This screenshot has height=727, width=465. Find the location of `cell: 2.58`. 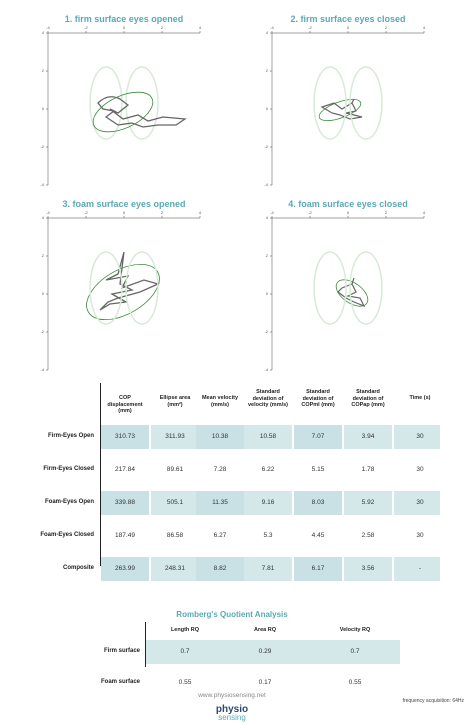

cell: 2.58 is located at coordinates (368, 535).